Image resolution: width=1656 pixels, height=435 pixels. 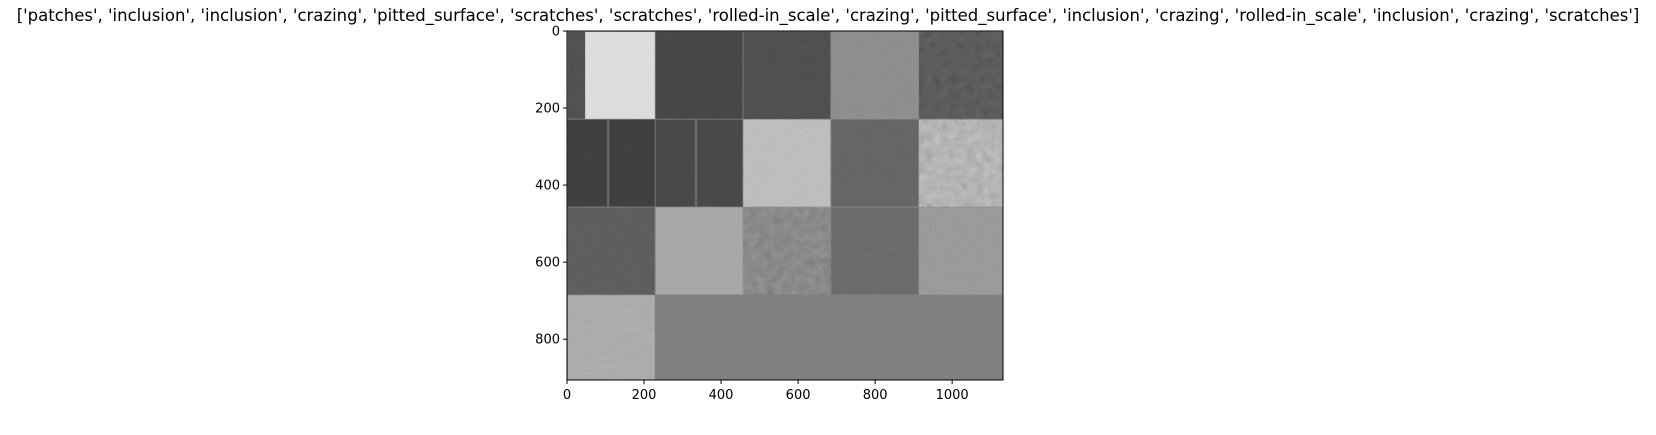 I want to click on x-tick-label: 1000, so click(x=952, y=395).